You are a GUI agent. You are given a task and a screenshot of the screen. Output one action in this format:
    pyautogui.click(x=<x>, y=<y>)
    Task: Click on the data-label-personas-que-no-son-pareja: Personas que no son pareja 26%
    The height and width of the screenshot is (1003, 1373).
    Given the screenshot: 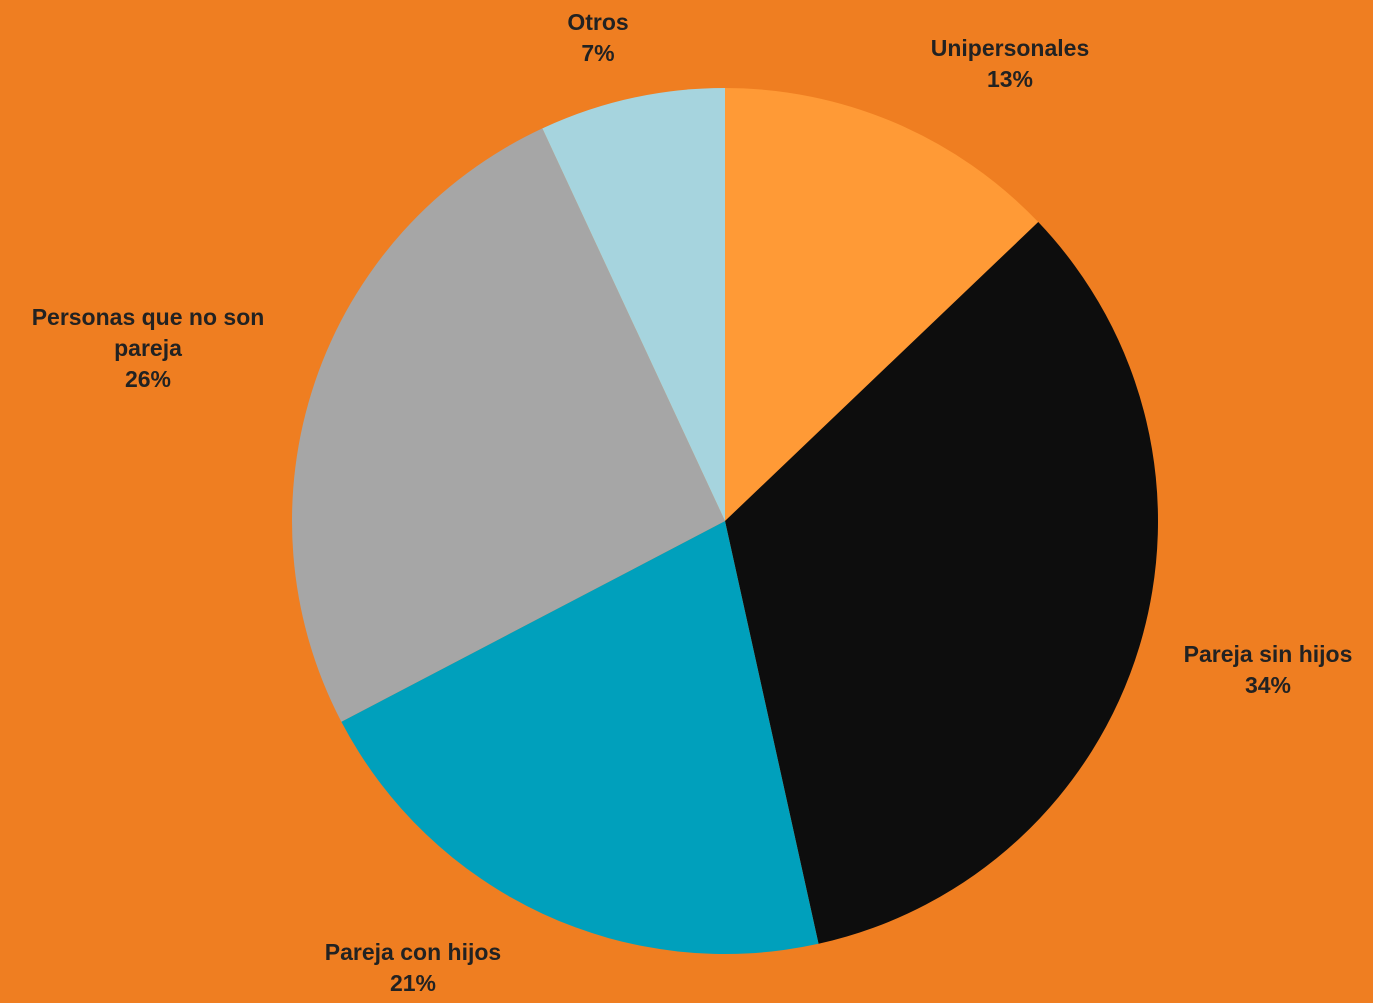 What is the action you would take?
    pyautogui.click(x=148, y=348)
    